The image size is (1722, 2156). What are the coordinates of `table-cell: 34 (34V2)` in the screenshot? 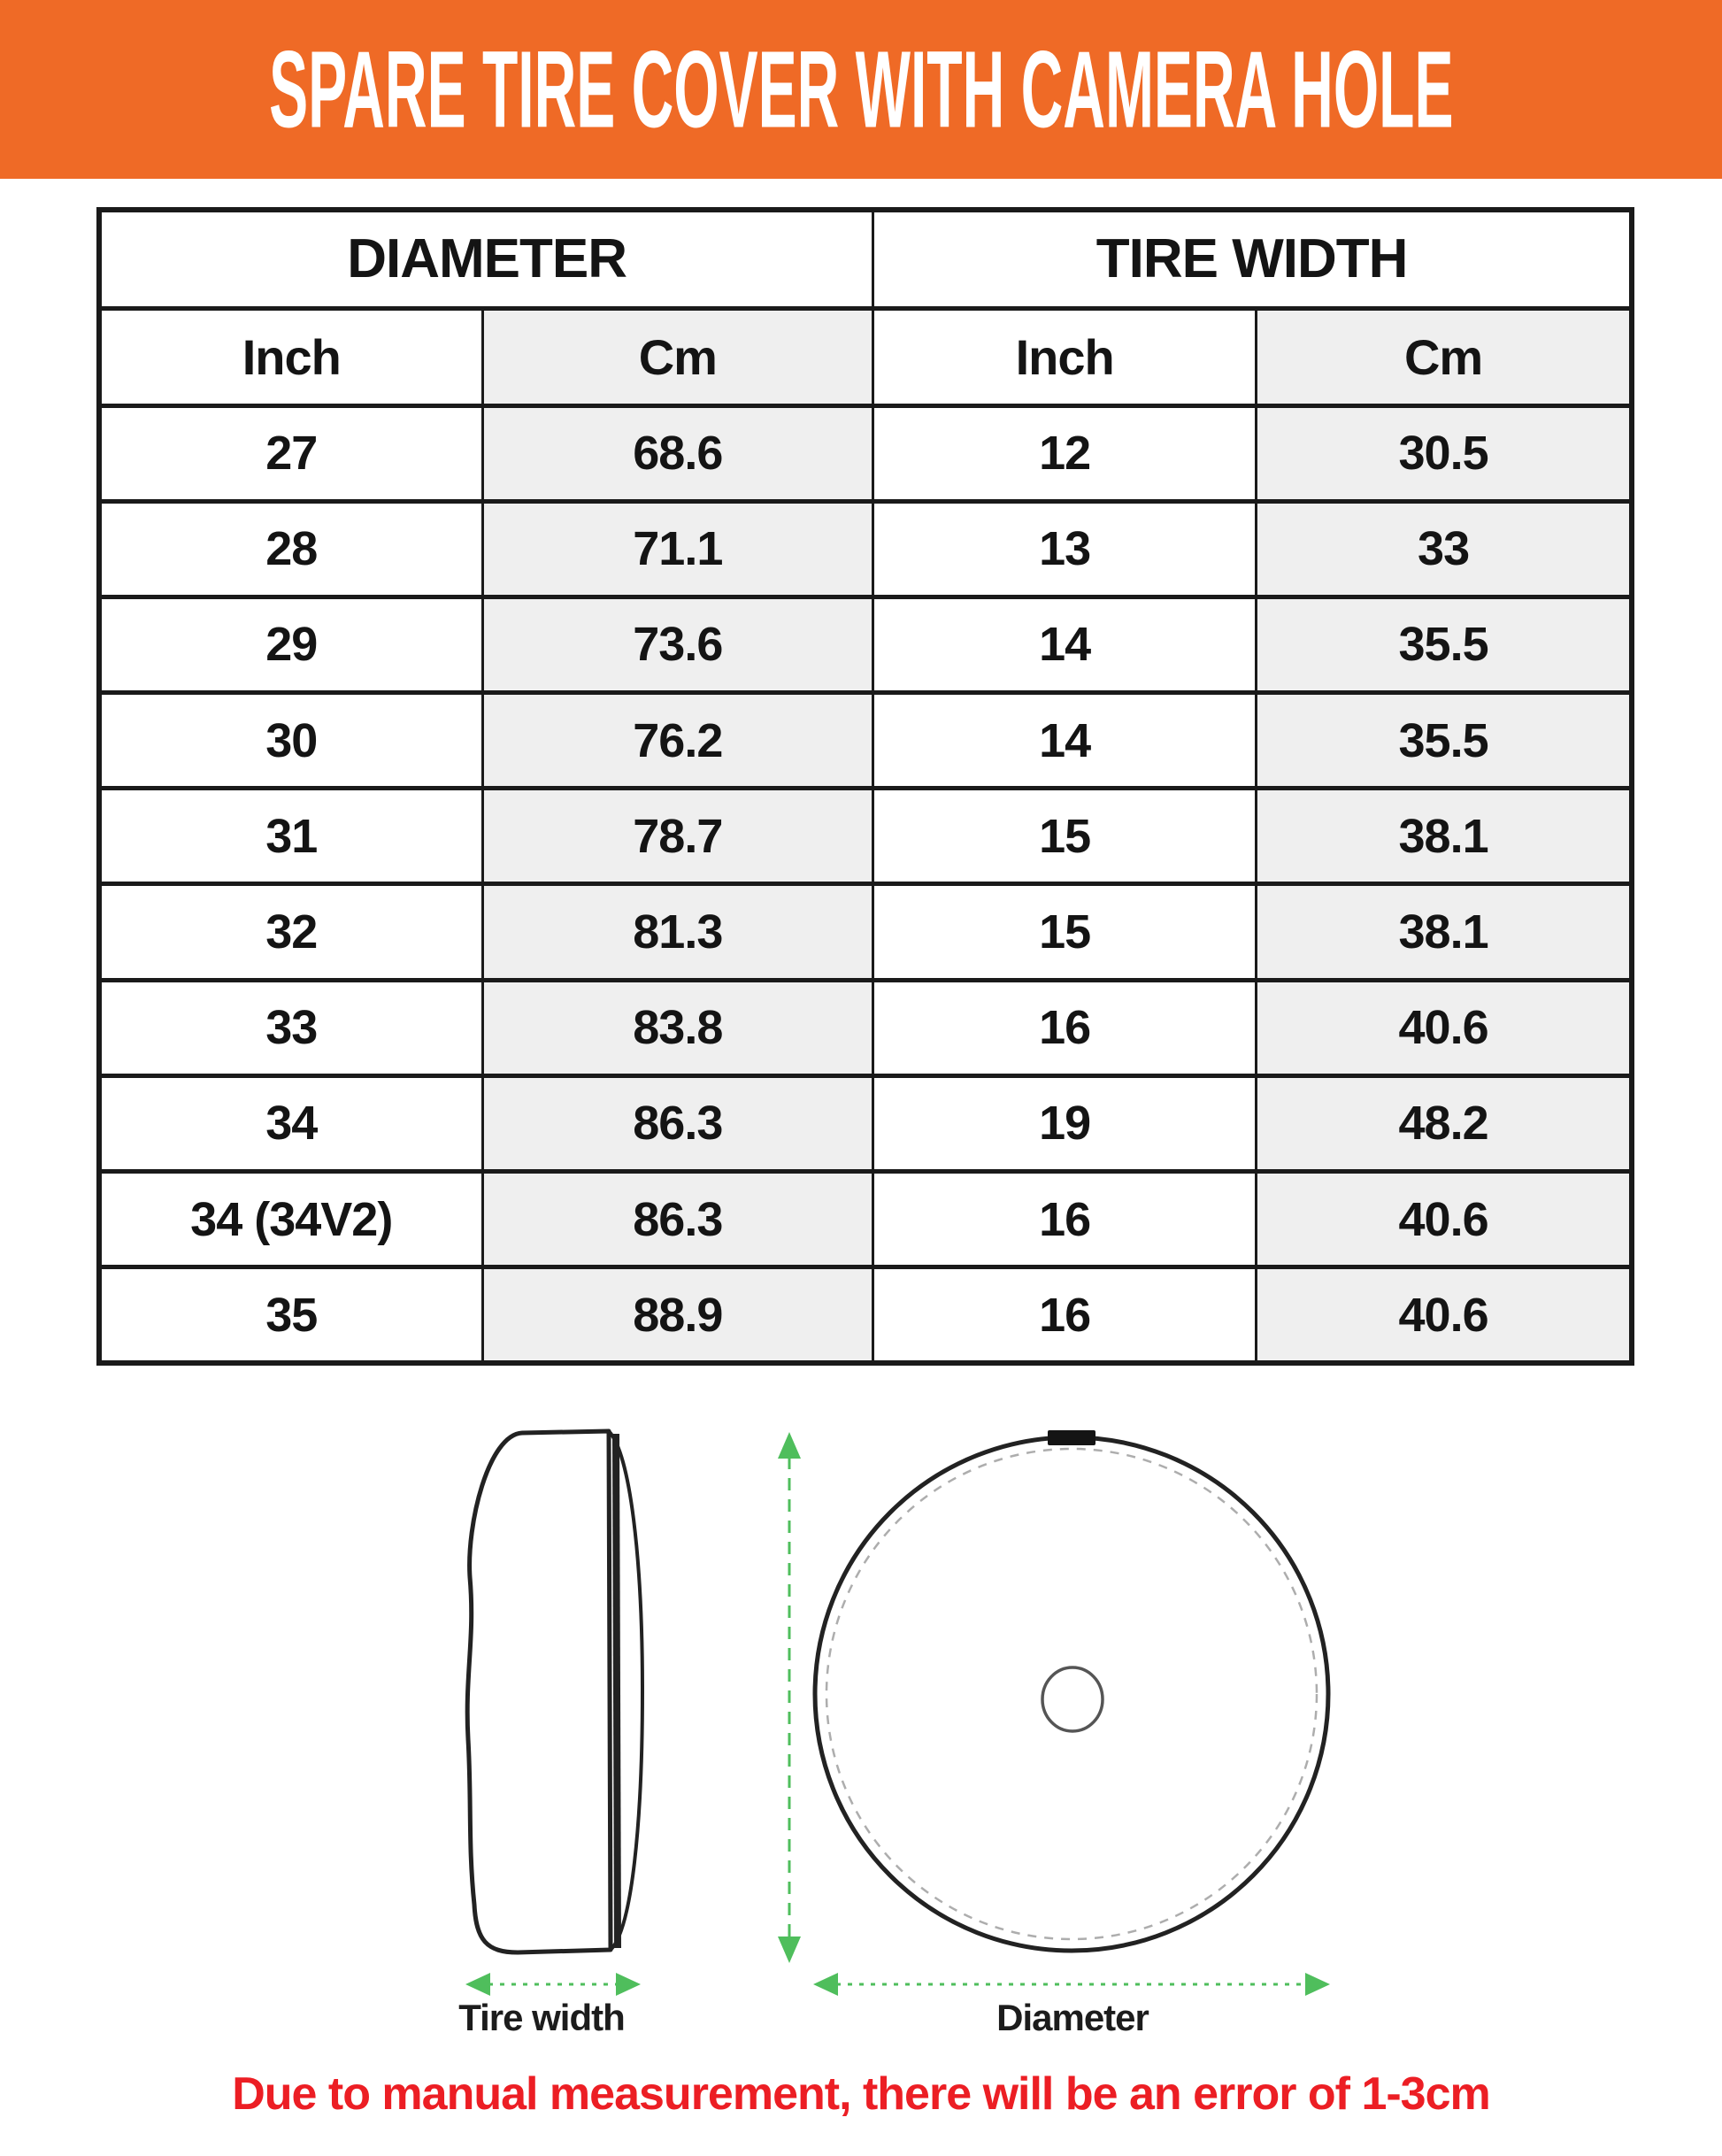 It's located at (291, 1219).